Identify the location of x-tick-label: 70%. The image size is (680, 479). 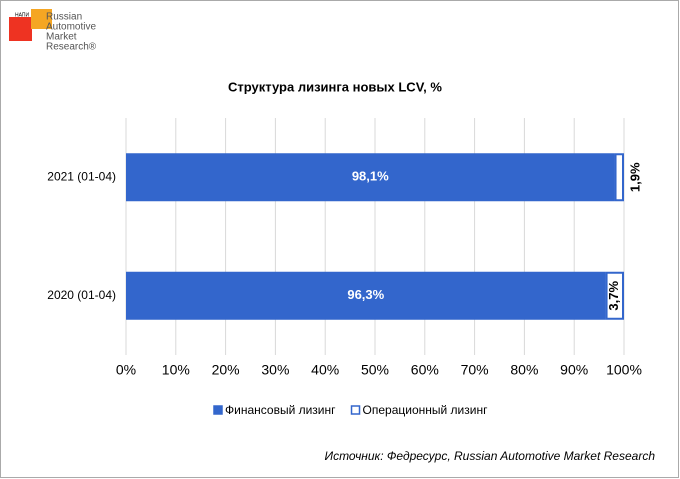
(475, 370).